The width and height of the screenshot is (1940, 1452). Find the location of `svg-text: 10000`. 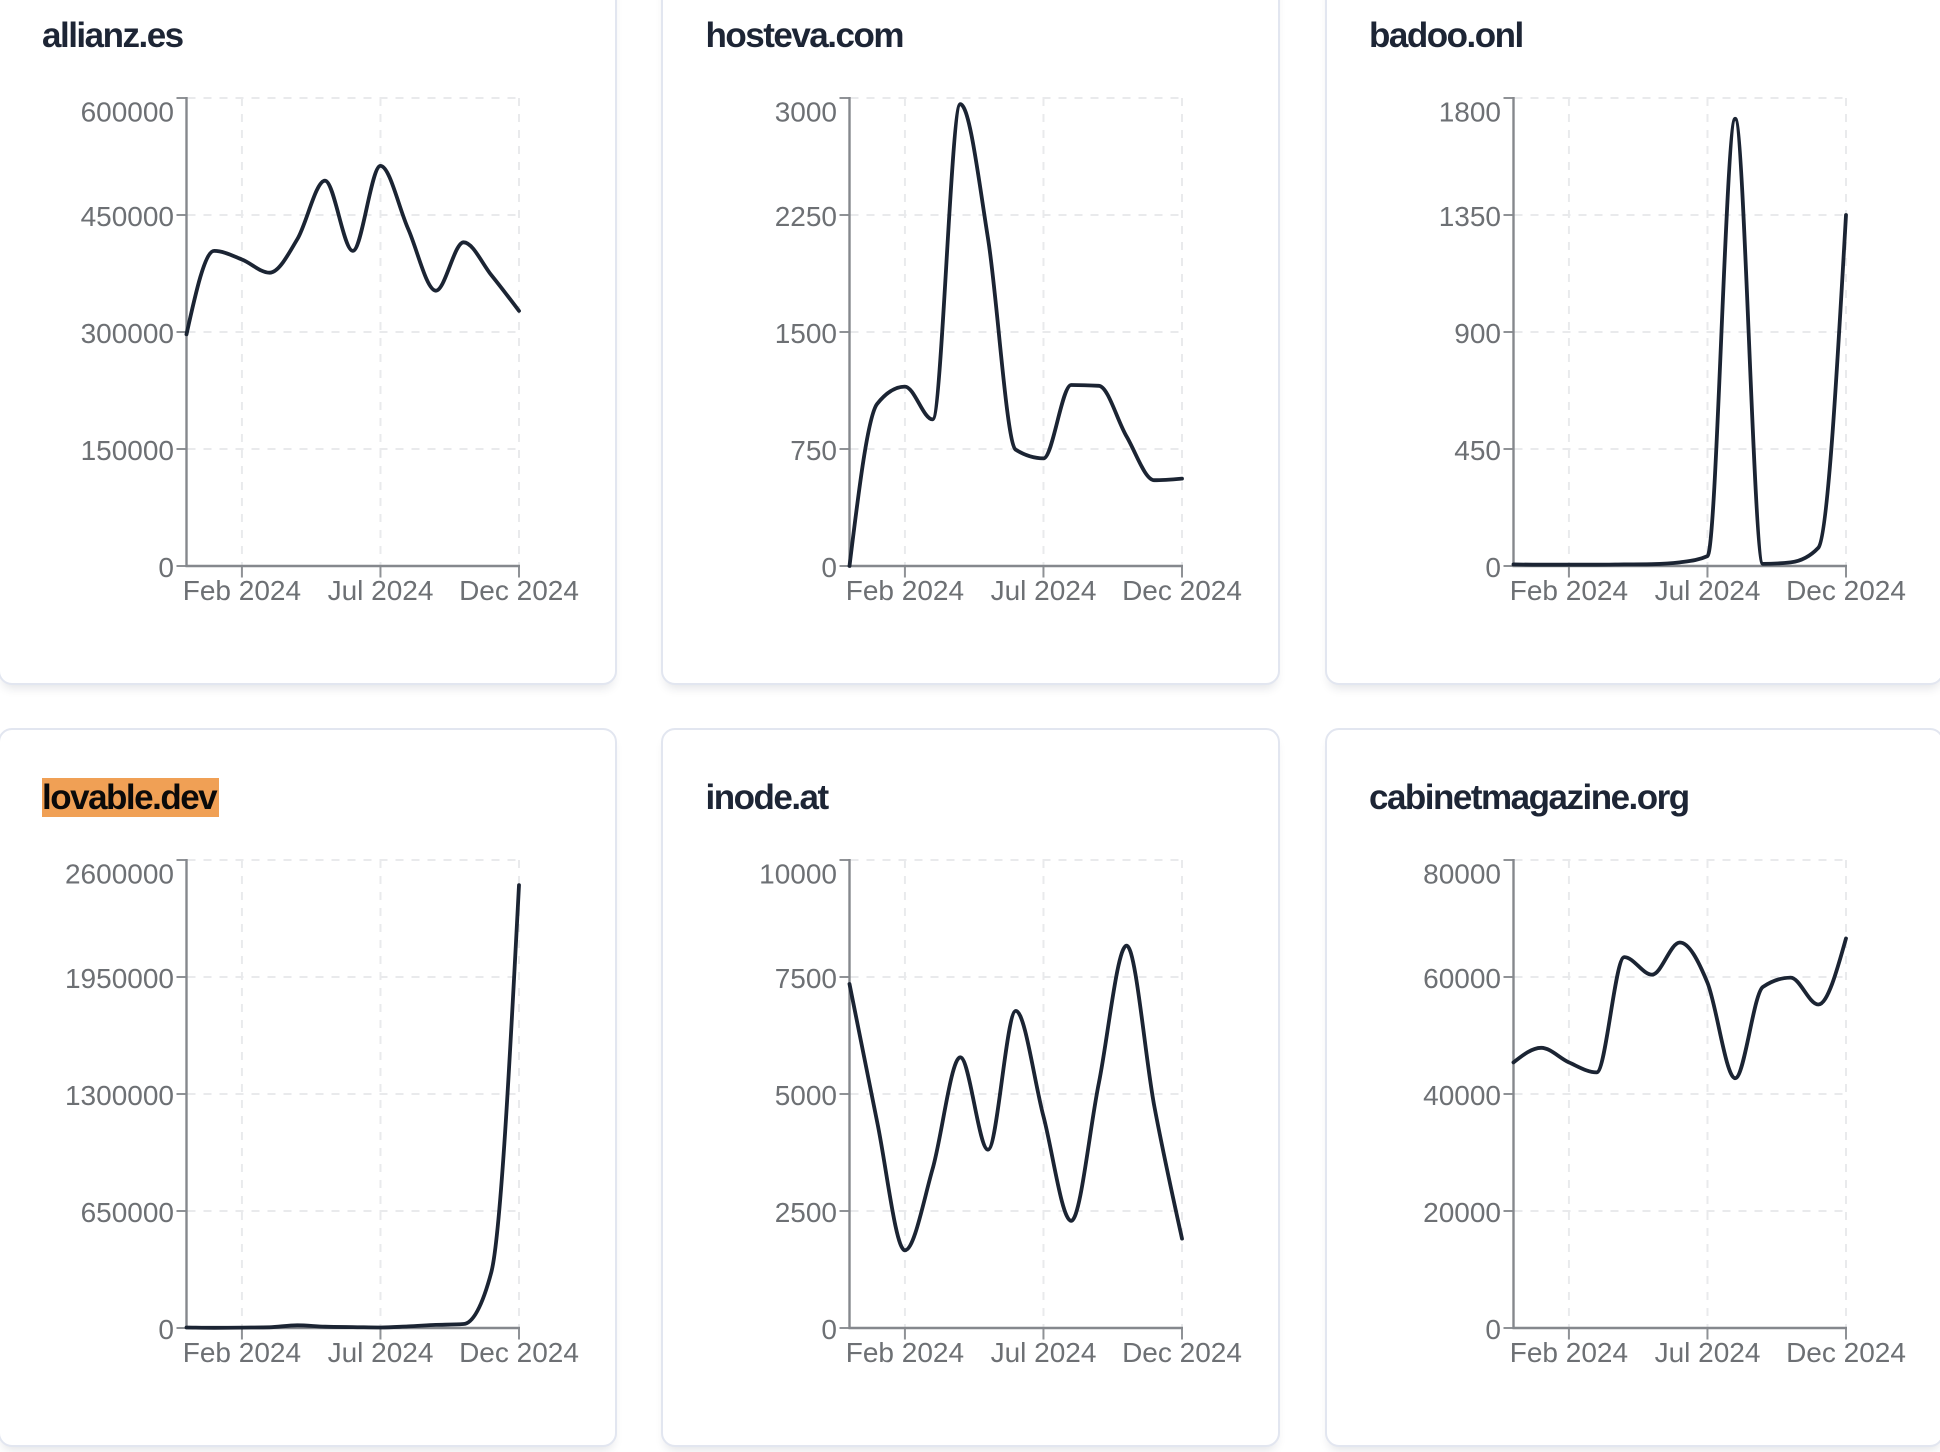

svg-text: 10000 is located at coordinates (798, 874).